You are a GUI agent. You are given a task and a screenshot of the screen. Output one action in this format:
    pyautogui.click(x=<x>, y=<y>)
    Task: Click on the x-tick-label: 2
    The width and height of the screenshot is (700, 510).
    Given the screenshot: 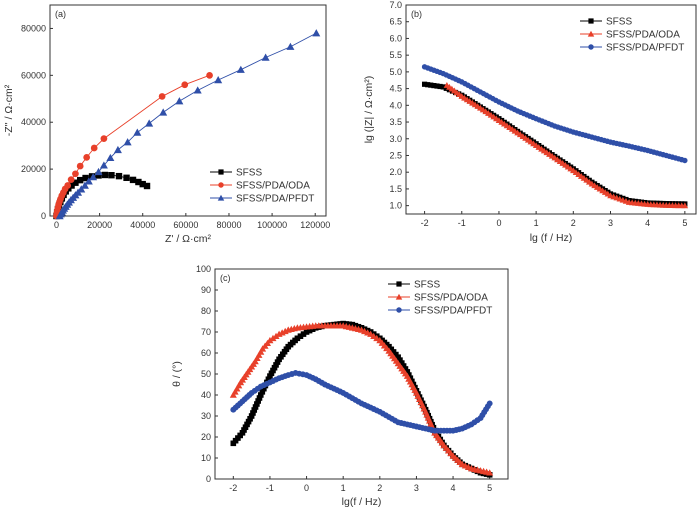 What is the action you would take?
    pyautogui.click(x=379, y=488)
    